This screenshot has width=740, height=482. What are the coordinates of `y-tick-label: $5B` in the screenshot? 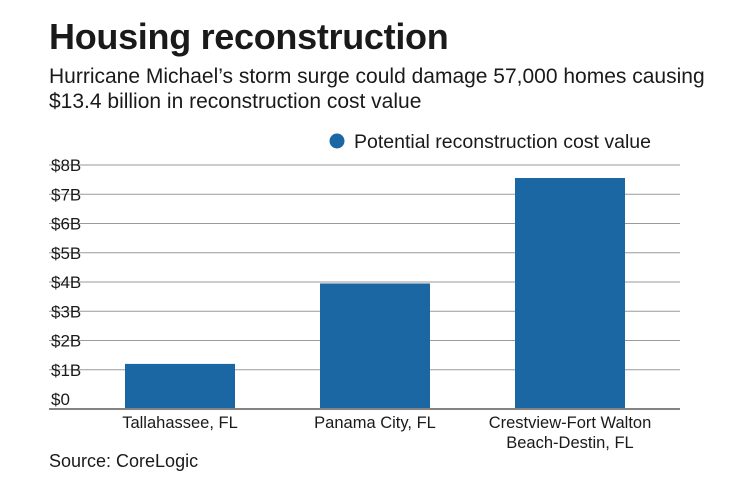 It's located at (66, 253).